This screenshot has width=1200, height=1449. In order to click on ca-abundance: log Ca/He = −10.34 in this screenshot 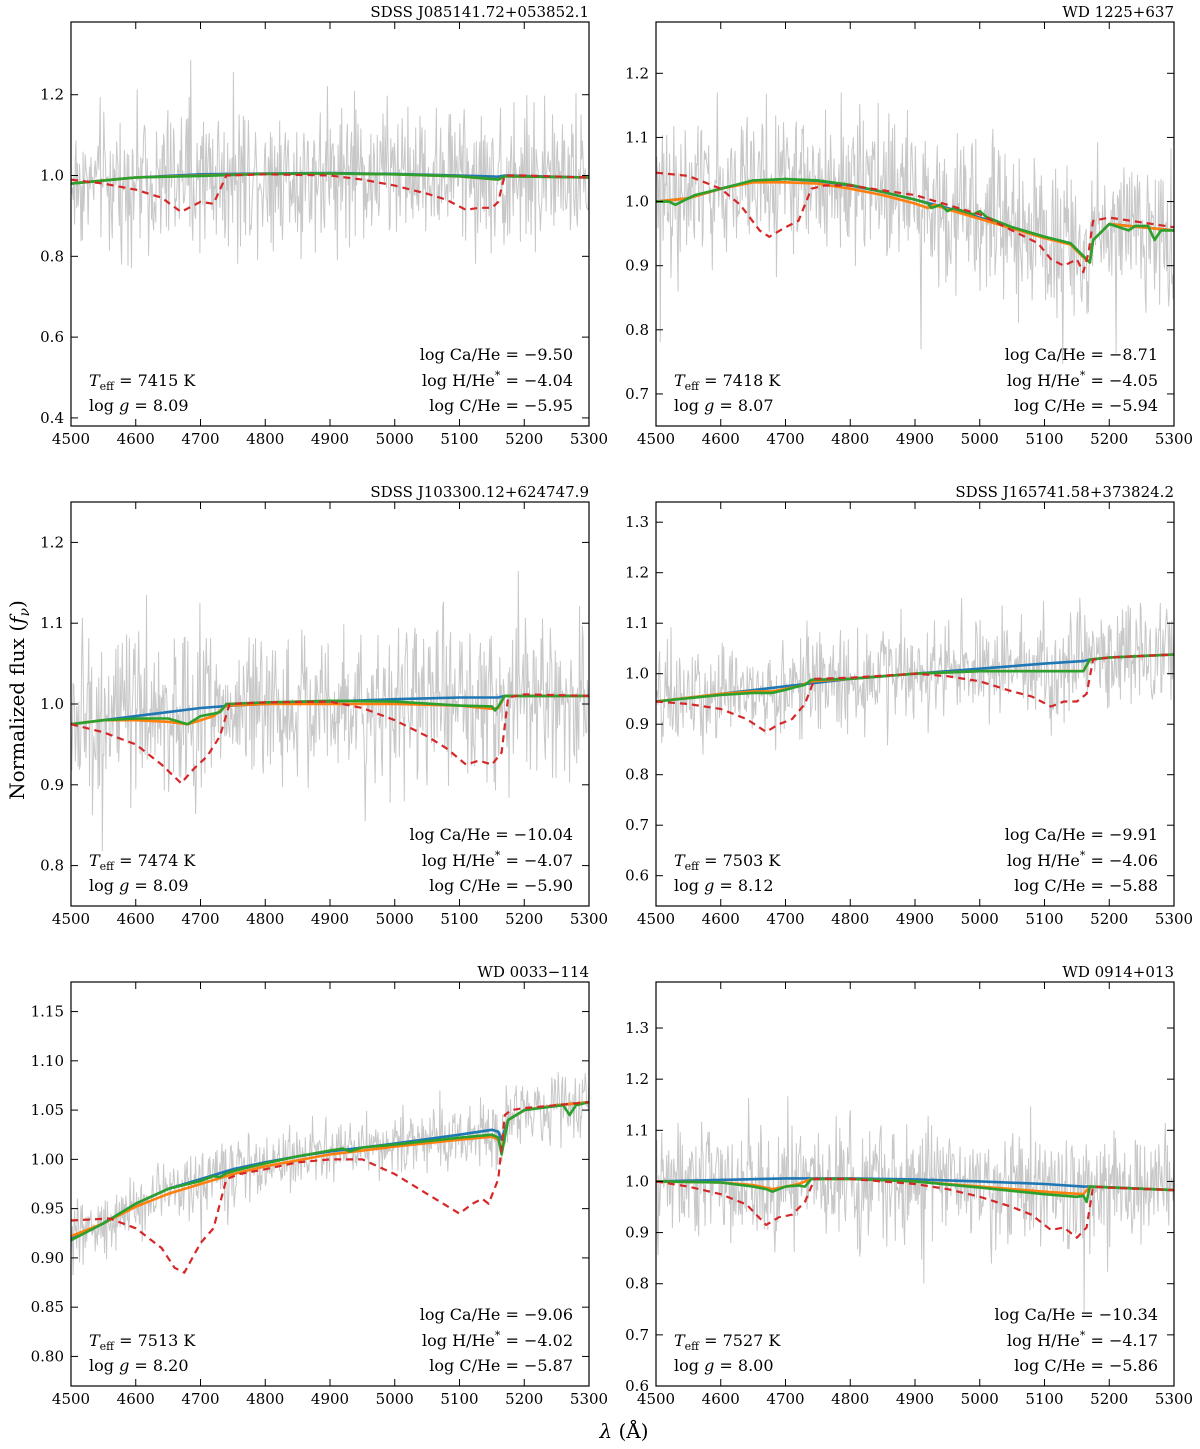, I will do `click(1076, 1314)`.